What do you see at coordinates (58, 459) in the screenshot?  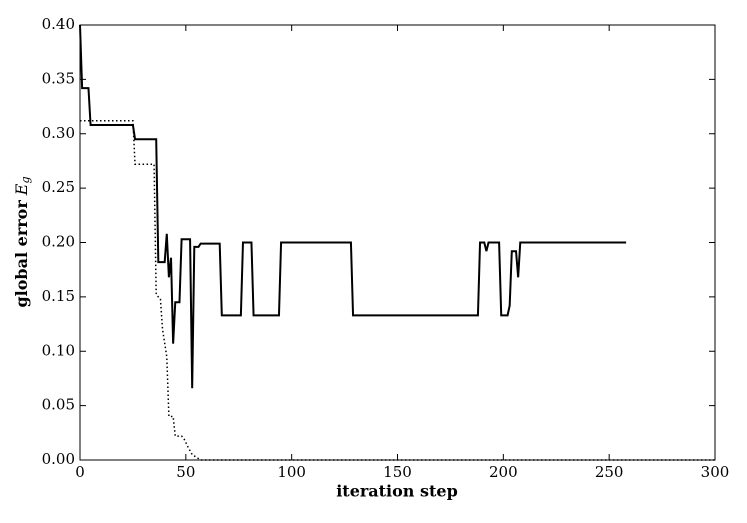 I see `y-tick-label: 0.00` at bounding box center [58, 459].